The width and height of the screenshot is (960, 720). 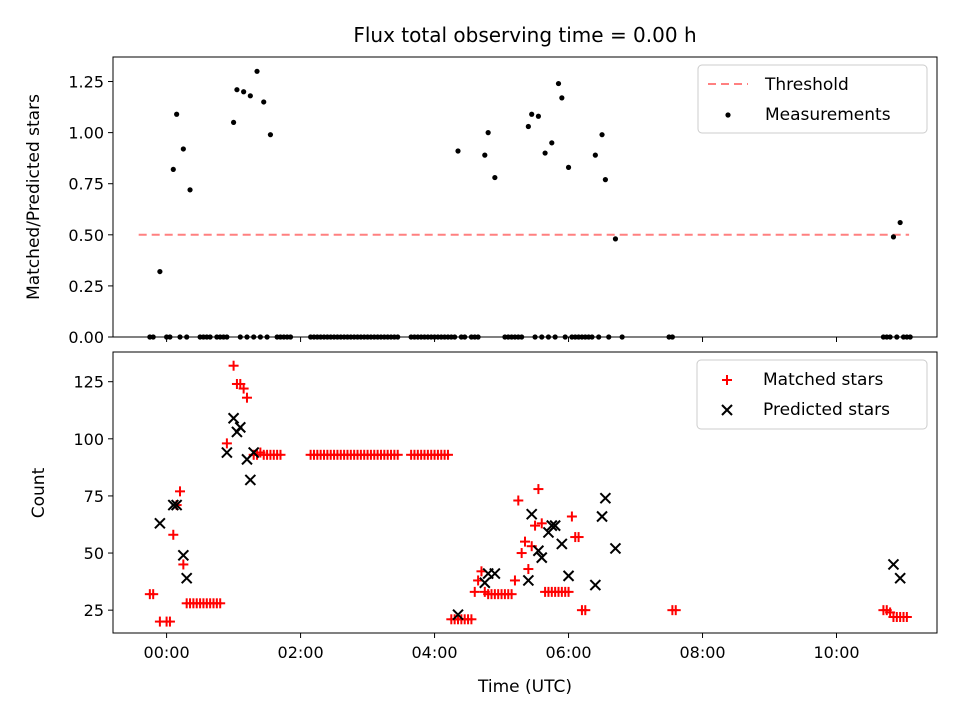 What do you see at coordinates (88, 439) in the screenshot?
I see `y-tick-label: 100` at bounding box center [88, 439].